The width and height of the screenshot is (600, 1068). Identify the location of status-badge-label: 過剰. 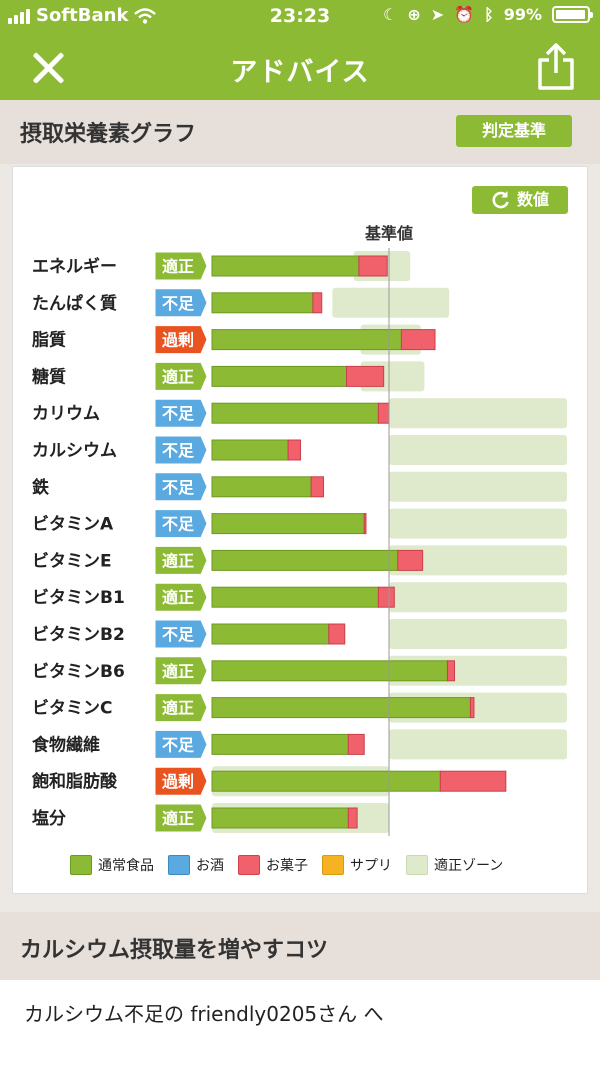
(177, 340).